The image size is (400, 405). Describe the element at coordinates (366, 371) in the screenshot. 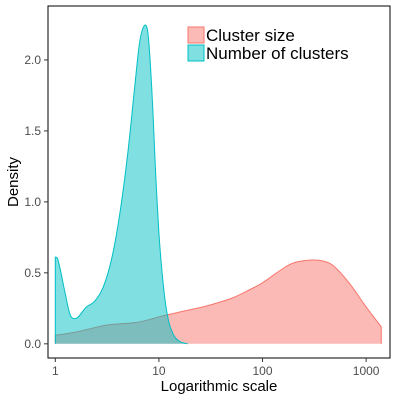

I see `x-tick-label: 1000` at that location.